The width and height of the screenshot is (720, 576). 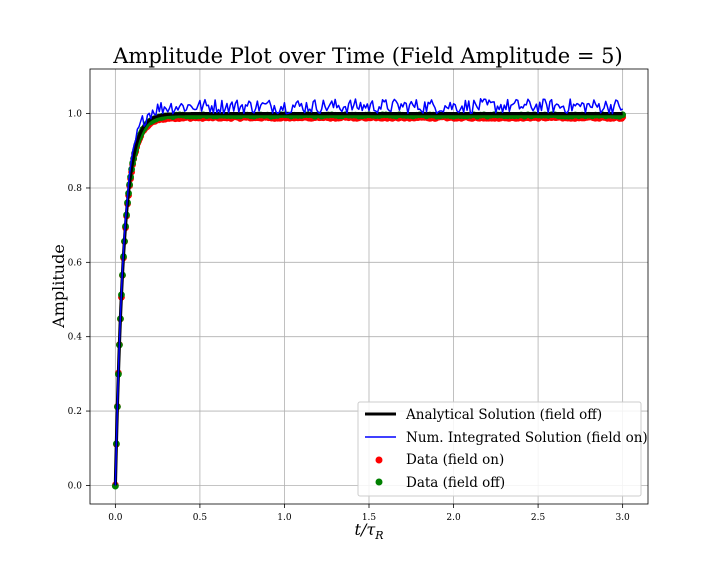 What do you see at coordinates (369, 518) in the screenshot?
I see `x-tick-label: 1.5` at bounding box center [369, 518].